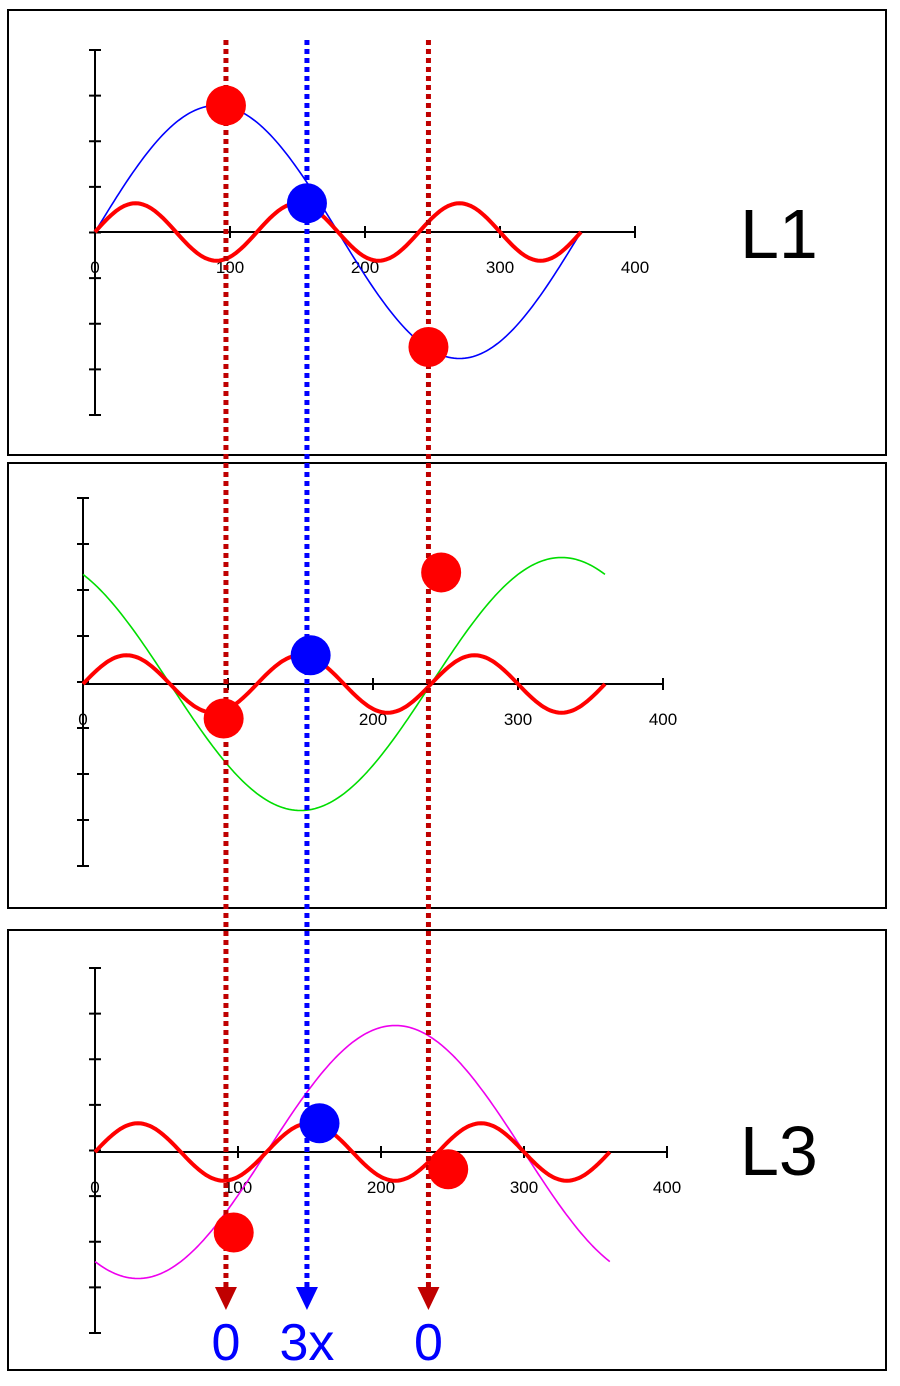 This screenshot has height=1386, width=900. I want to click on panel-label: L3, so click(779, 1151).